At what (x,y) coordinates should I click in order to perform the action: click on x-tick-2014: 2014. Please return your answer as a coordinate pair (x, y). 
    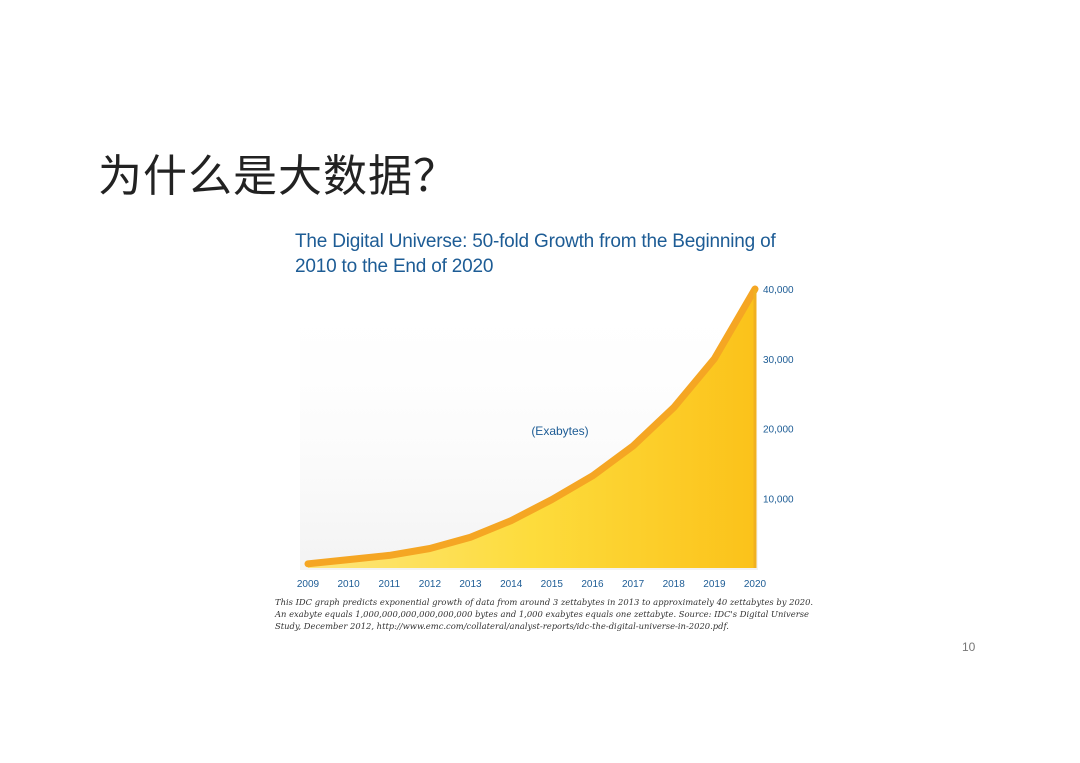
    Looking at the image, I should click on (511, 584).